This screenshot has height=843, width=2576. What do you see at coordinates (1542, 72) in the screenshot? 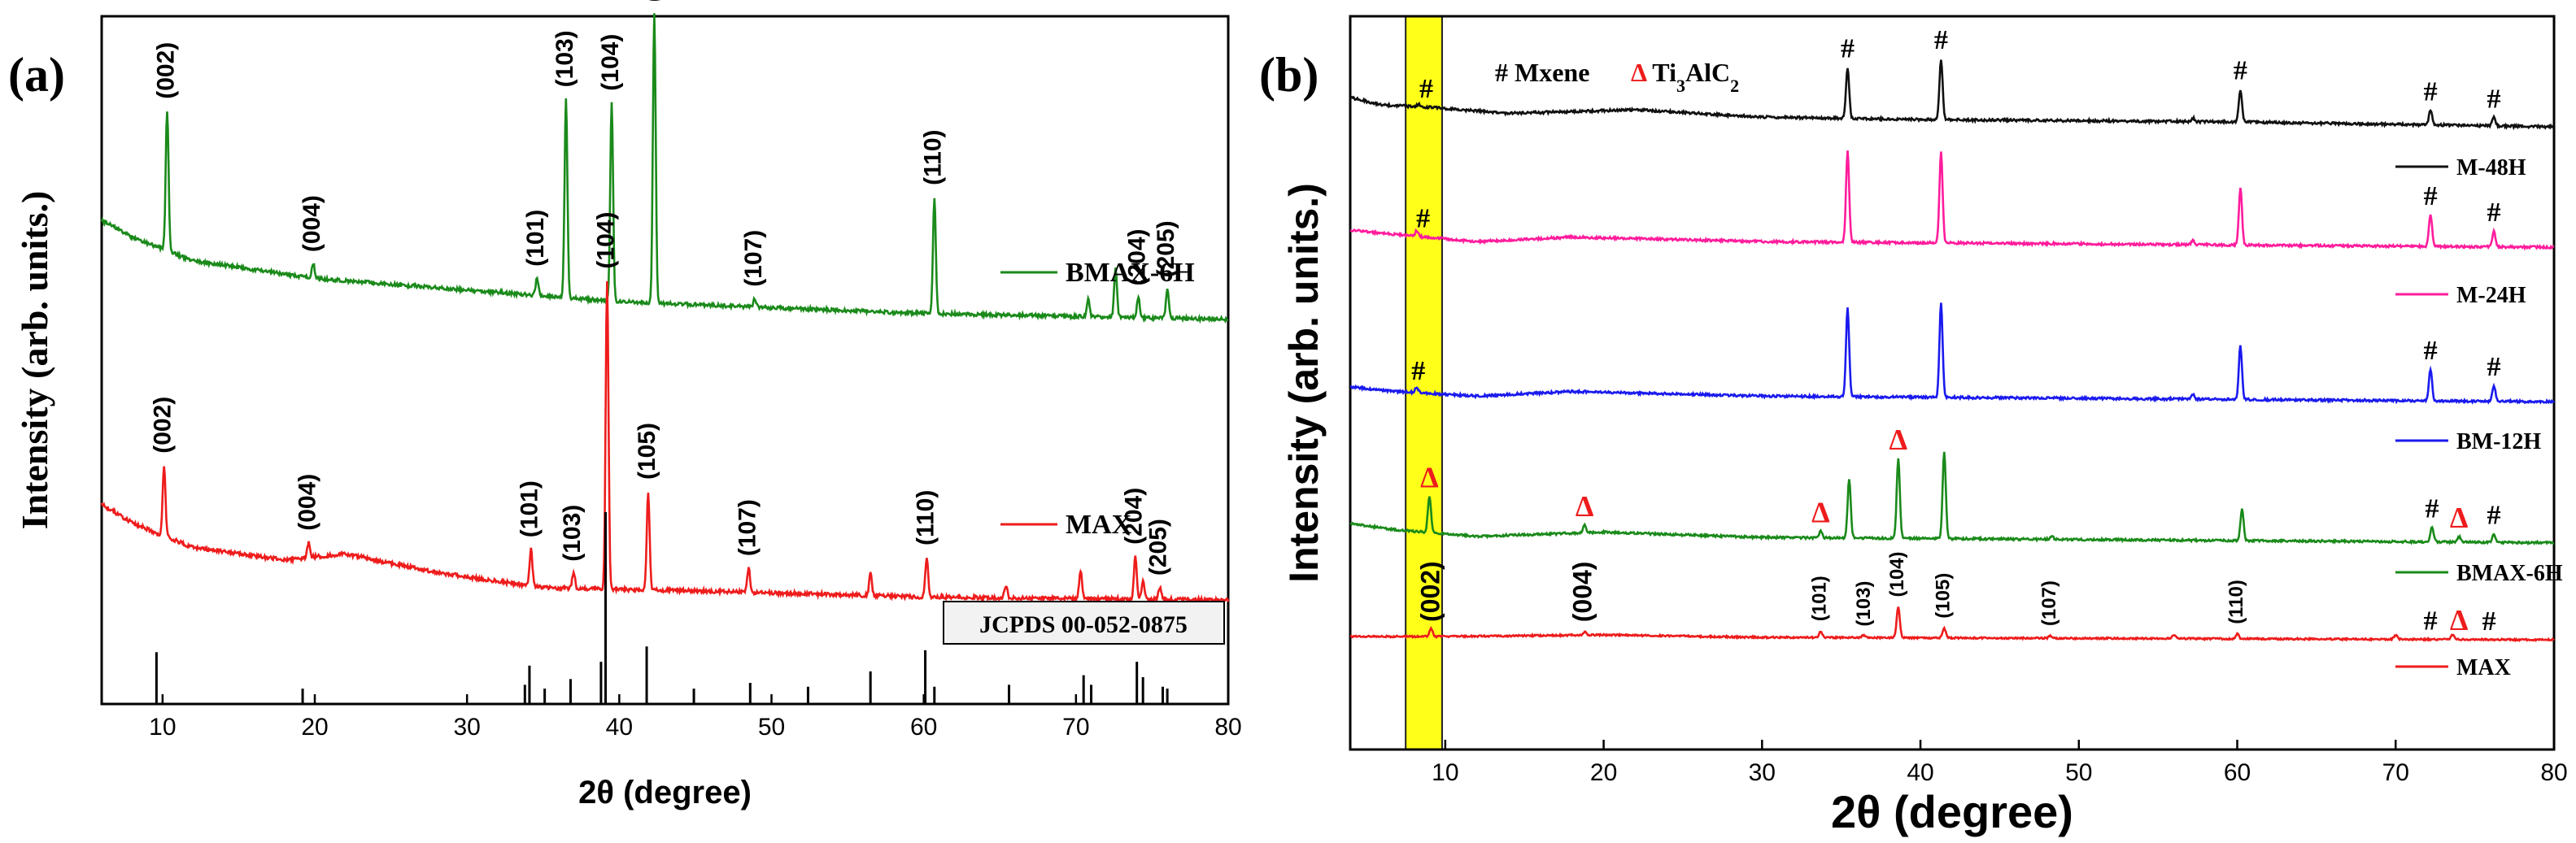
I see `legend-mxene: # Mxene` at bounding box center [1542, 72].